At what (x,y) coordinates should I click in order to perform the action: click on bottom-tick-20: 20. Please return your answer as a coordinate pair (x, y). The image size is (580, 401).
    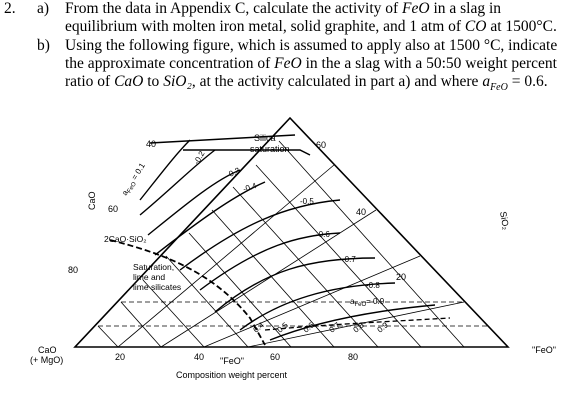
    Looking at the image, I should click on (120, 357).